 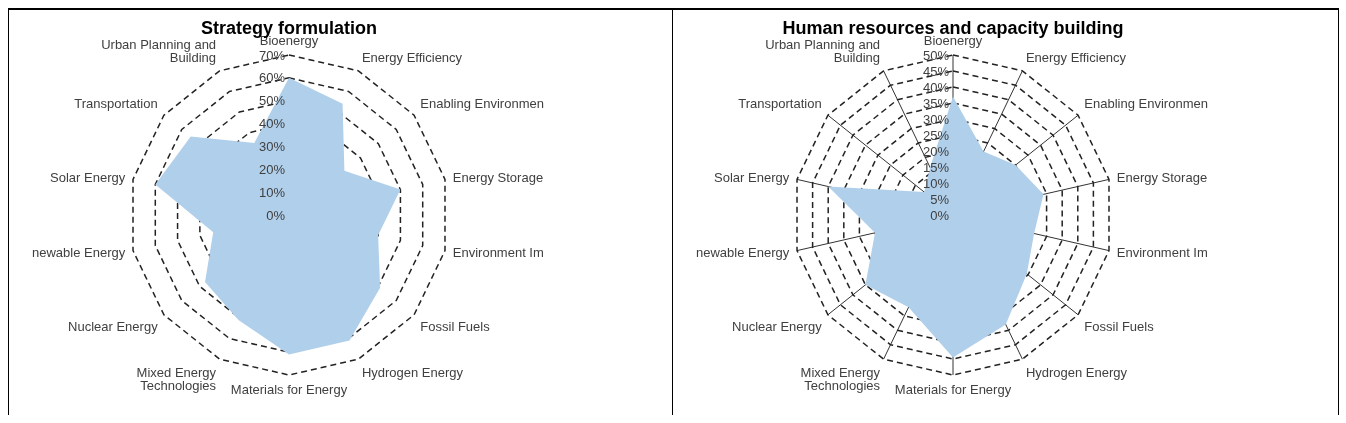 What do you see at coordinates (936, 167) in the screenshot?
I see `y-tick-label: 15%` at bounding box center [936, 167].